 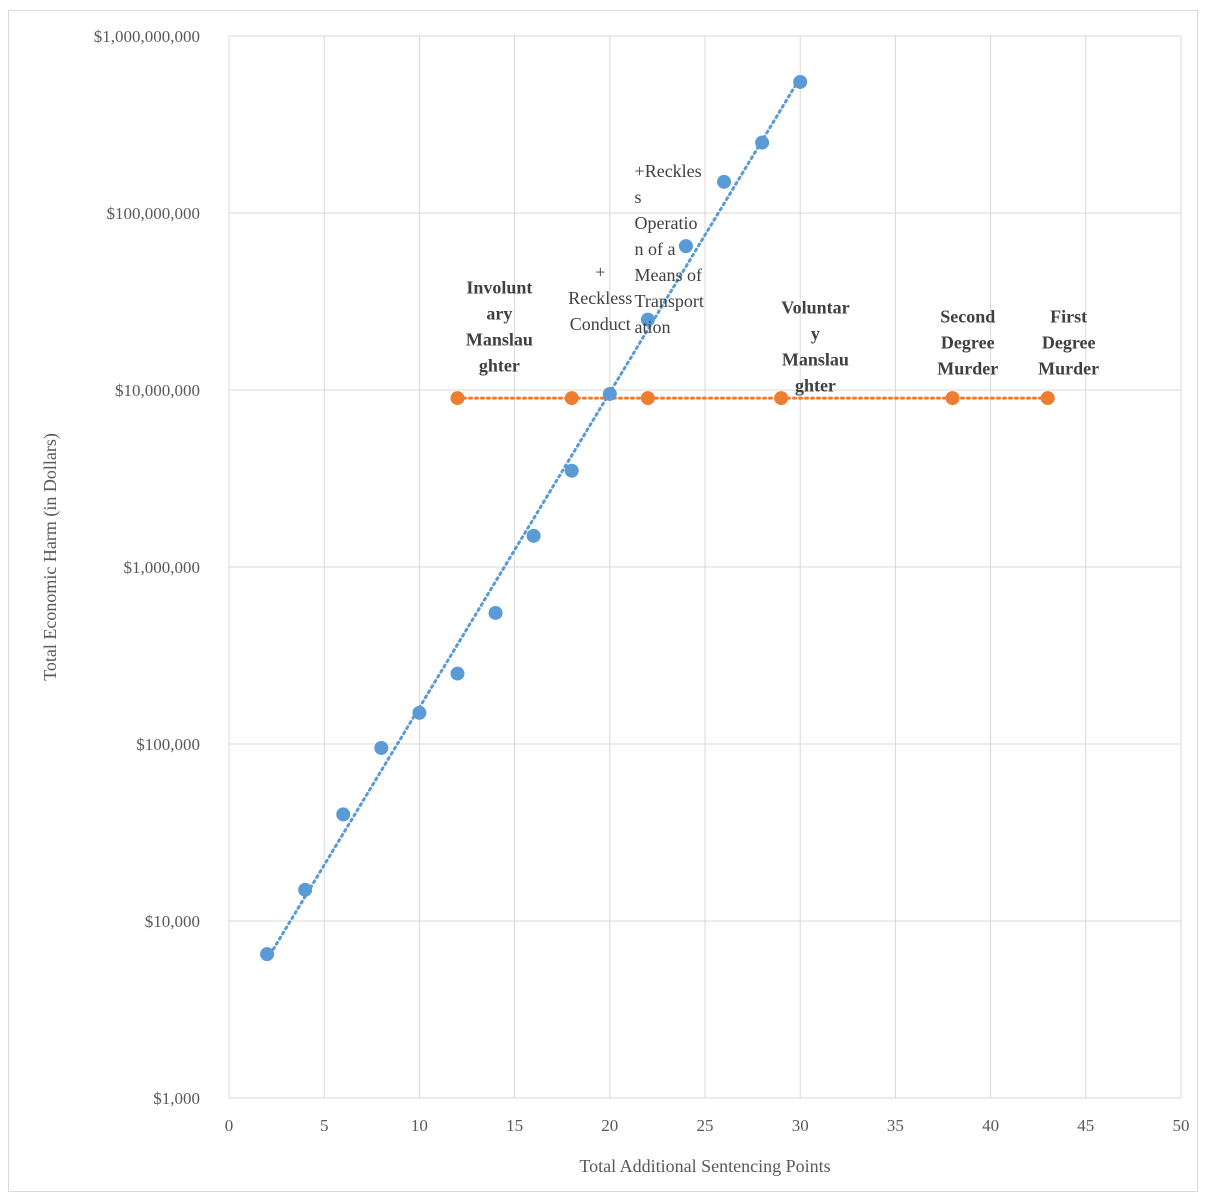 What do you see at coordinates (655, 249) in the screenshot?
I see `annotation-line: n of a` at bounding box center [655, 249].